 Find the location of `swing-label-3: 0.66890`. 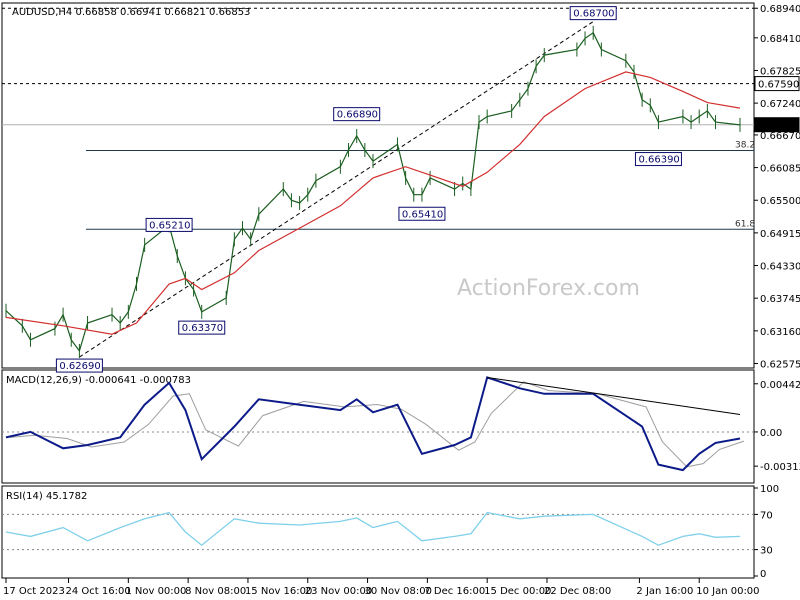

swing-label-3: 0.66890 is located at coordinates (357, 115).